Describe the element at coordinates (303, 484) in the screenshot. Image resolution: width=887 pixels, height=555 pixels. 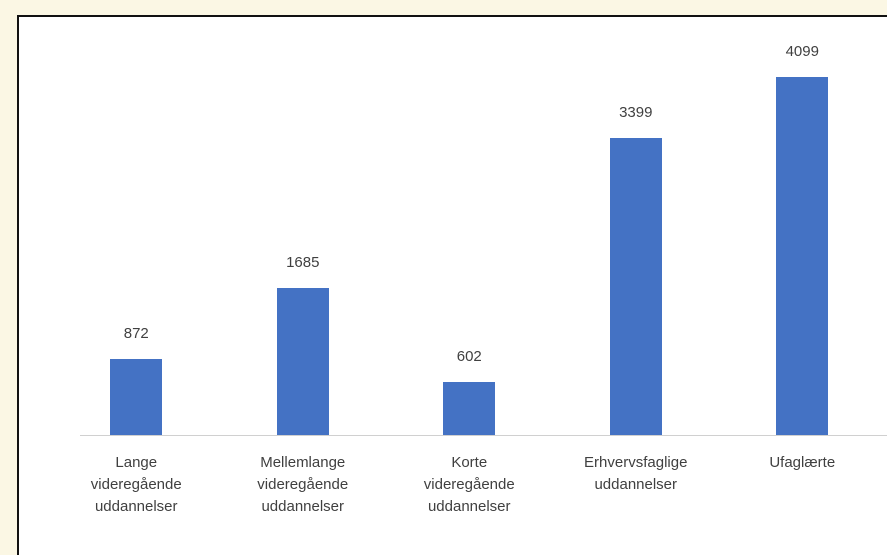
I see `x-tick-label: Mellemlange videregående uddannelser` at that location.